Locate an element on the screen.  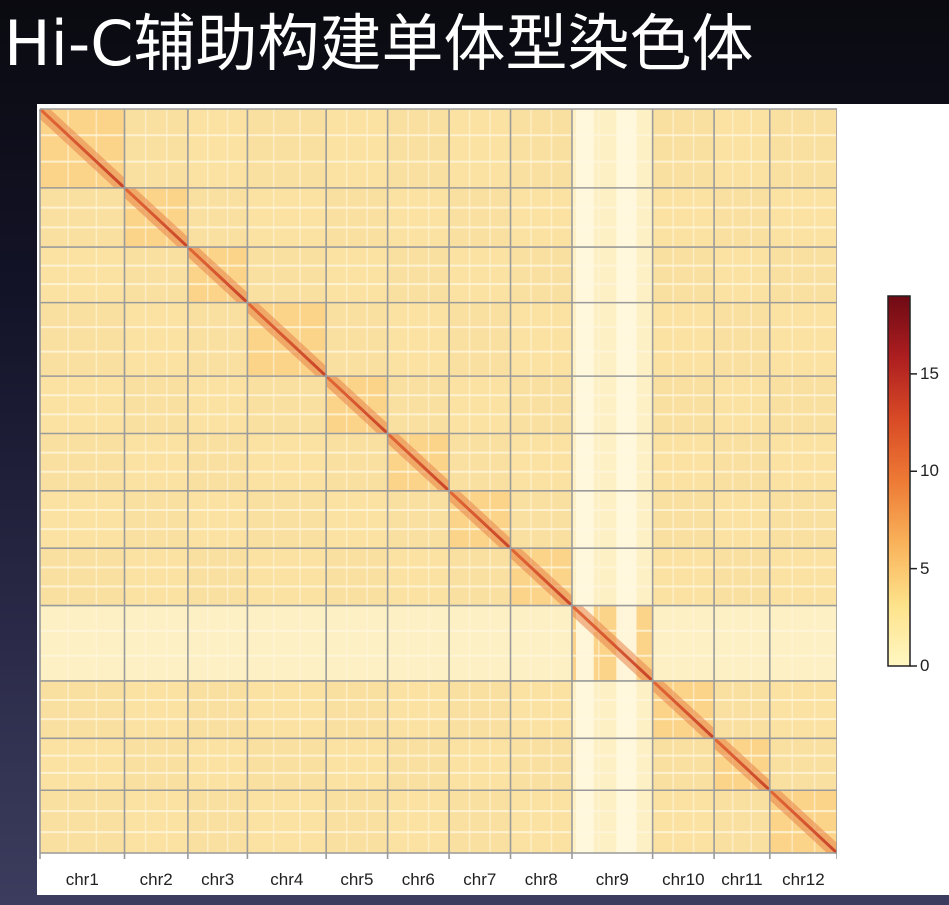
chromosome-label: chr3 is located at coordinates (218, 879).